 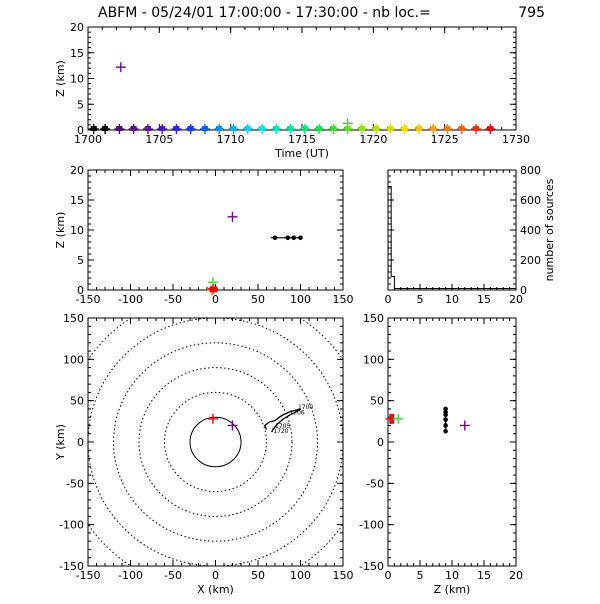 What do you see at coordinates (530, 230) in the screenshot?
I see `histogram-ytick-label: 400` at bounding box center [530, 230].